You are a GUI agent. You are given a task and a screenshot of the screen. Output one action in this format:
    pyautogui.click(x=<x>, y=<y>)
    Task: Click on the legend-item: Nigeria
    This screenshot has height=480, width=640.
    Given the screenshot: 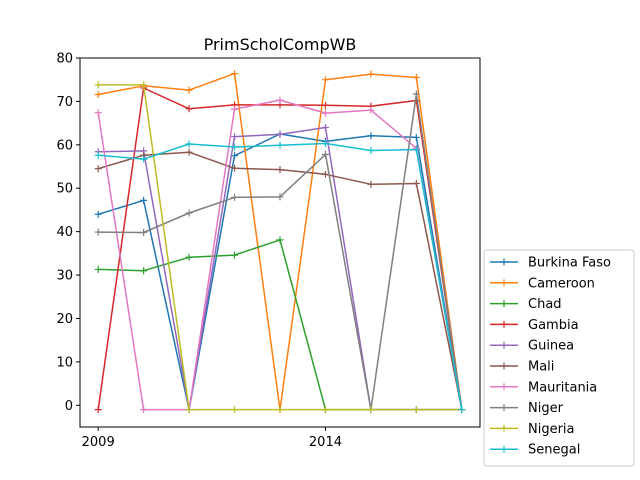 What is the action you would take?
    pyautogui.click(x=532, y=429)
    